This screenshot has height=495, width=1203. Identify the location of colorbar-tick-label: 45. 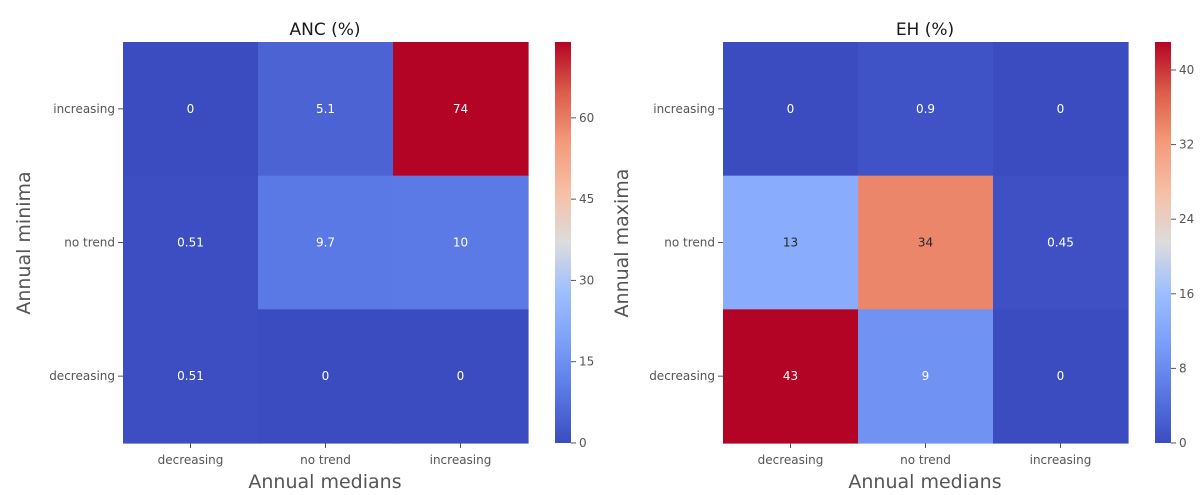
(586, 199).